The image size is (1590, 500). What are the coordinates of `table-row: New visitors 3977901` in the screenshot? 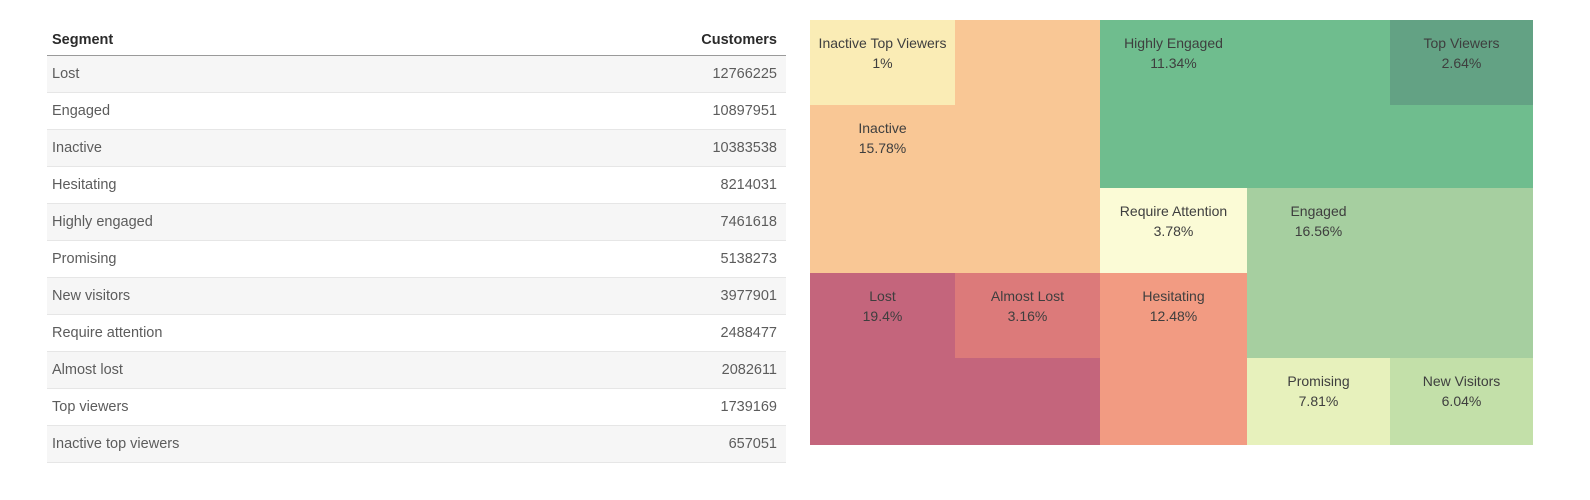 It's located at (416, 296).